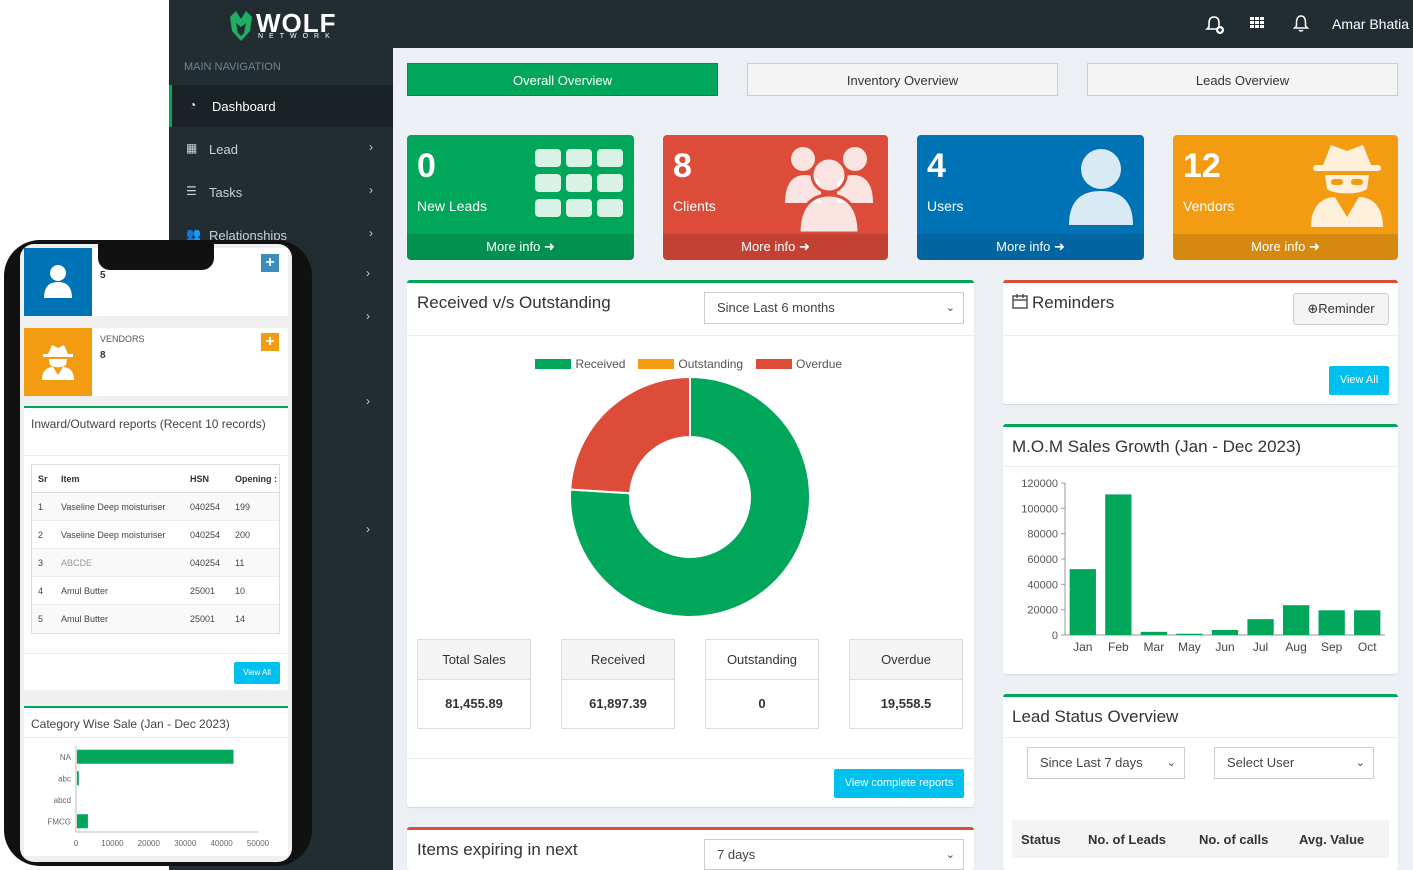 The height and width of the screenshot is (870, 1413). I want to click on tab-overall-overview: Overall Overview, so click(562, 79).